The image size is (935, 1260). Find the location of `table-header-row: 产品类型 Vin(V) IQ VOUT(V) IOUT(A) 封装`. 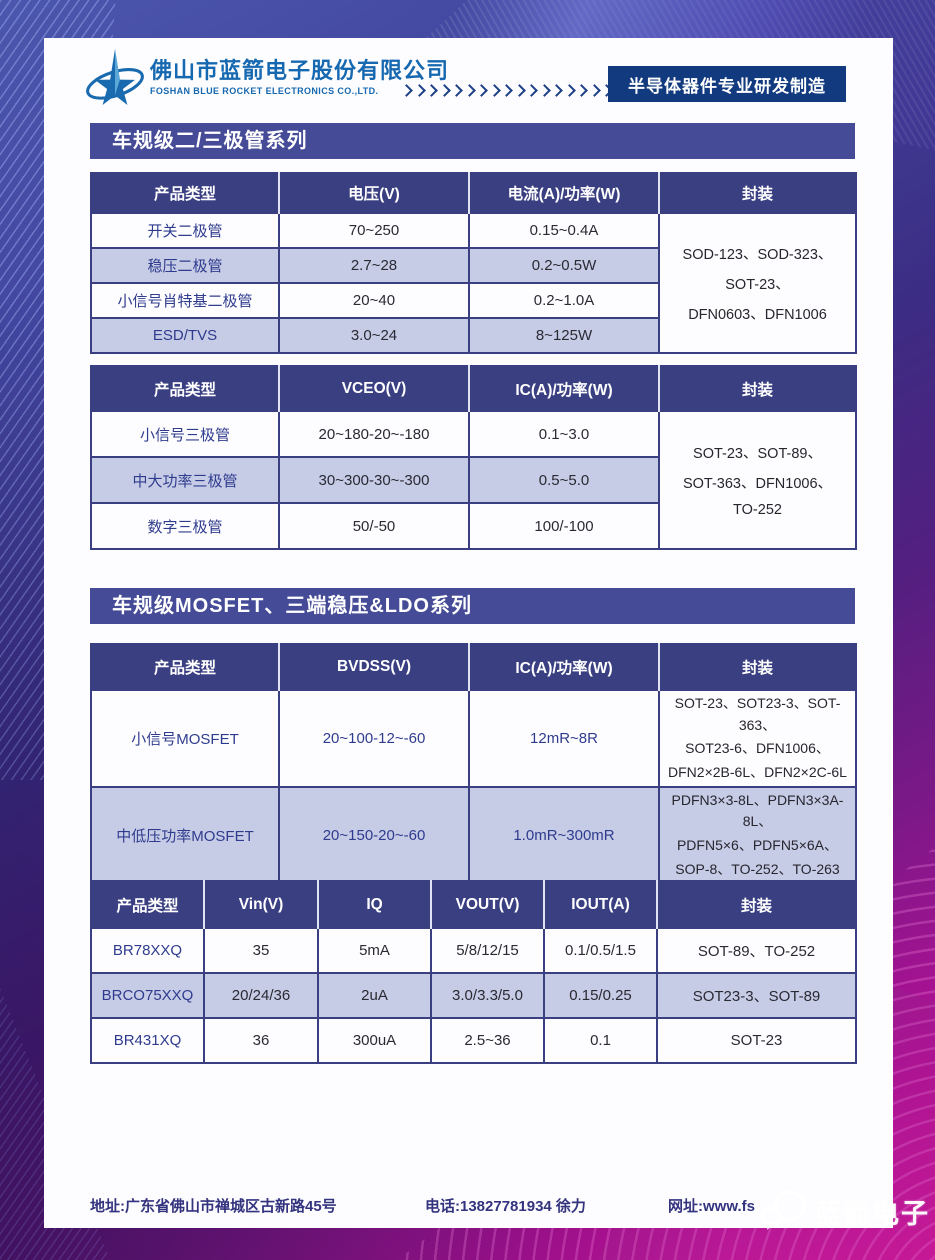

table-header-row: 产品类型 Vin(V) IQ VOUT(V) IOUT(A) 封装 is located at coordinates (474, 904).